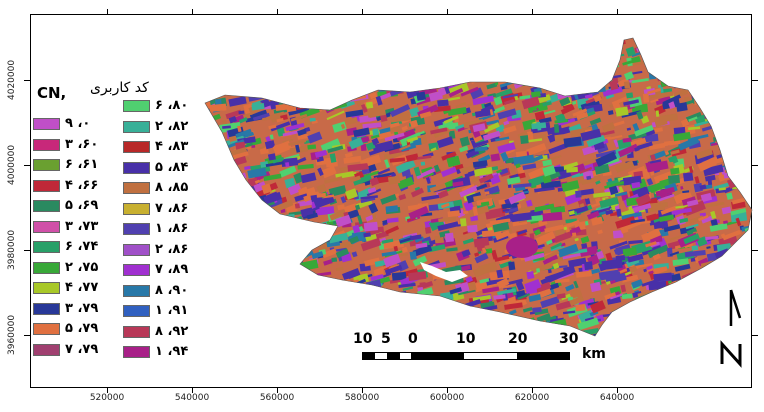  I want to click on legend-item: ۶۱، ۶, so click(81, 165).